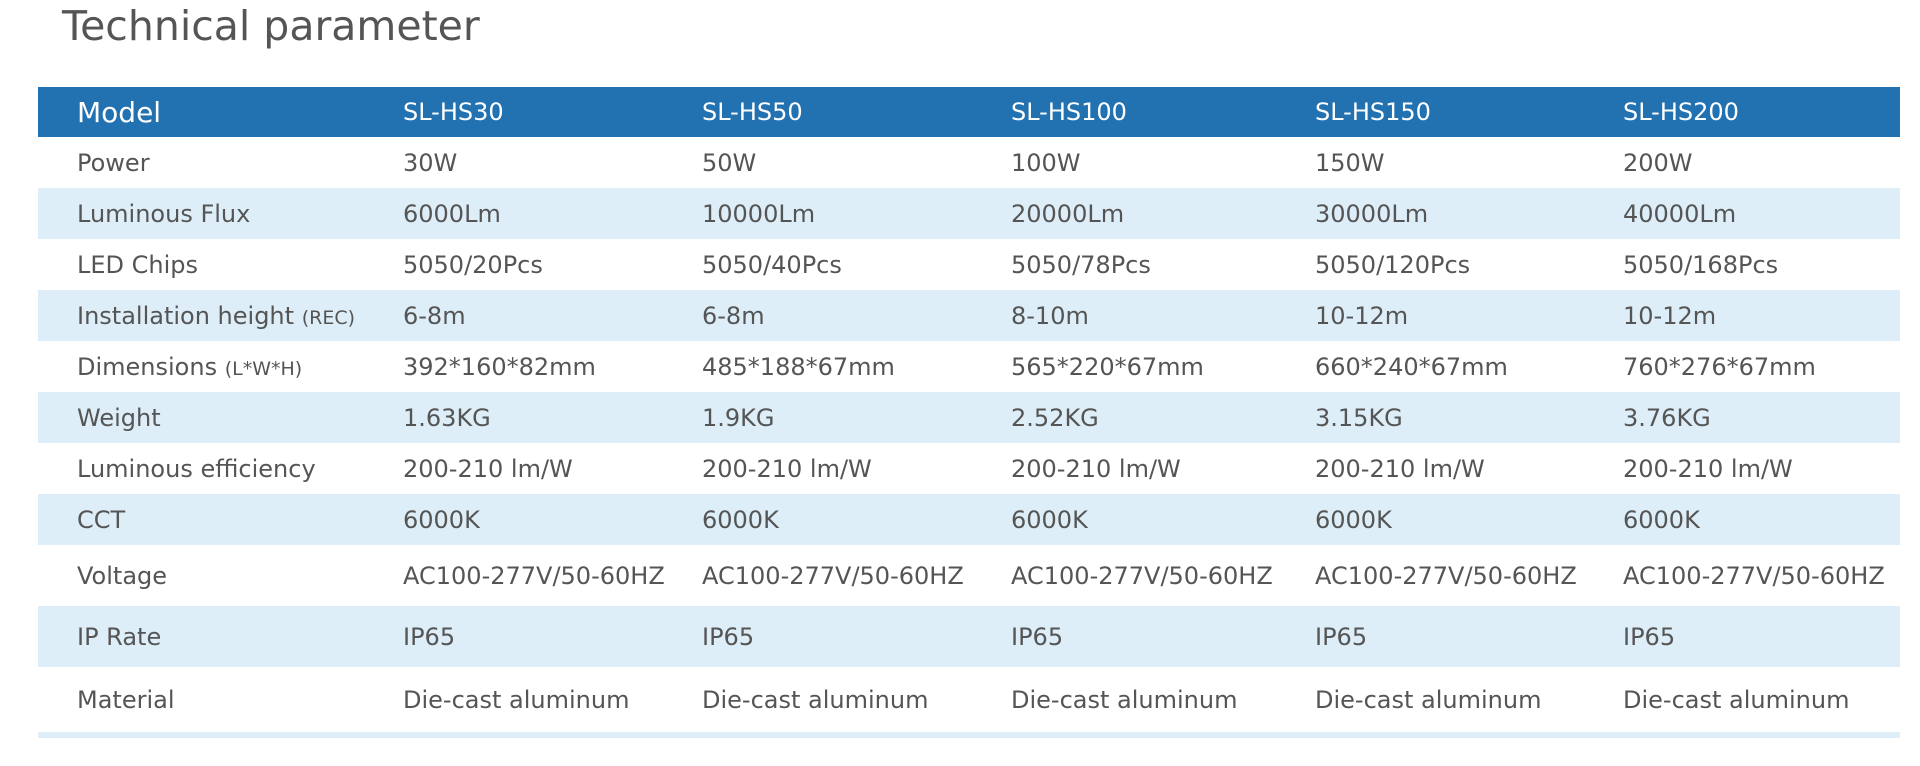 The height and width of the screenshot is (766, 1920). What do you see at coordinates (1411, 366) in the screenshot?
I see `value-cell: 660*240*67mm` at bounding box center [1411, 366].